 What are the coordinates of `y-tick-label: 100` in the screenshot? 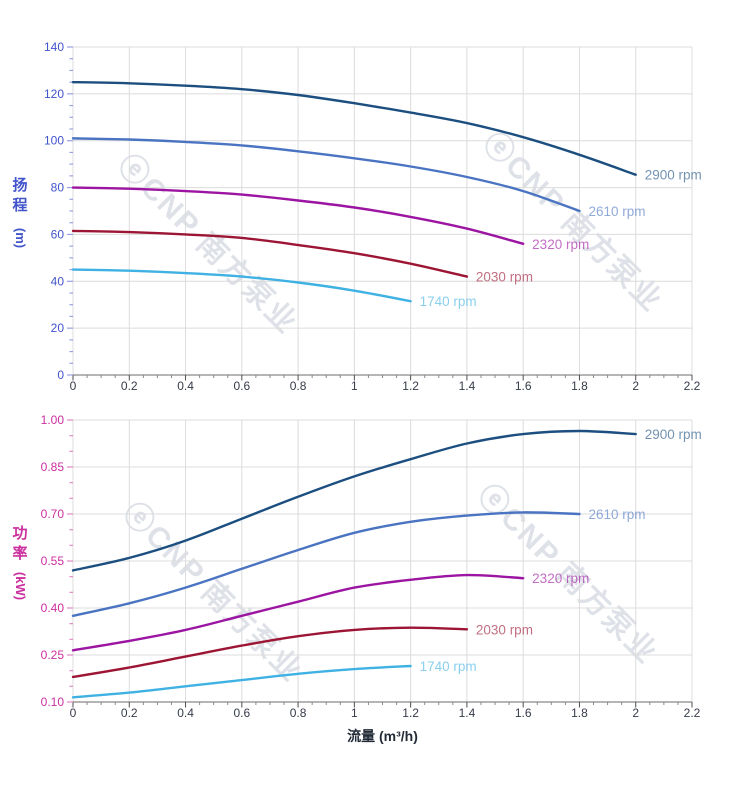 It's located at (54, 141).